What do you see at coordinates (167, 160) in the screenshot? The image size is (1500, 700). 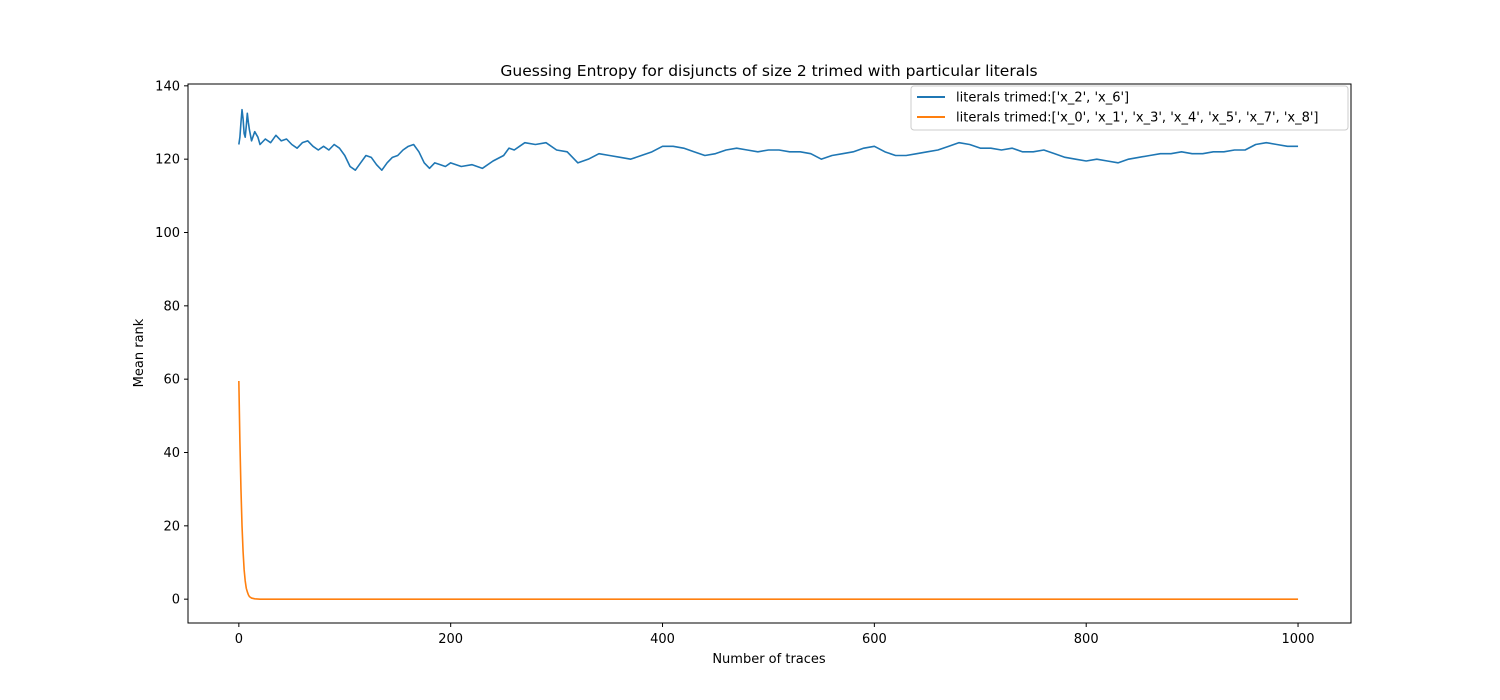 I see `y-tick-label: 120` at bounding box center [167, 160].